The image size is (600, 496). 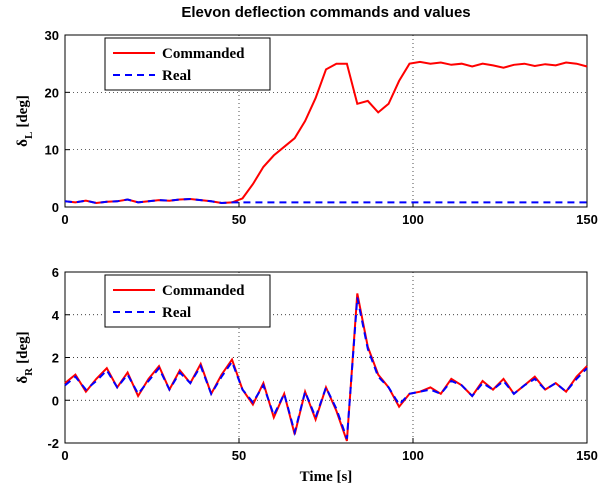 What do you see at coordinates (53, 443) in the screenshot?
I see `y-tick-label: -2` at bounding box center [53, 443].